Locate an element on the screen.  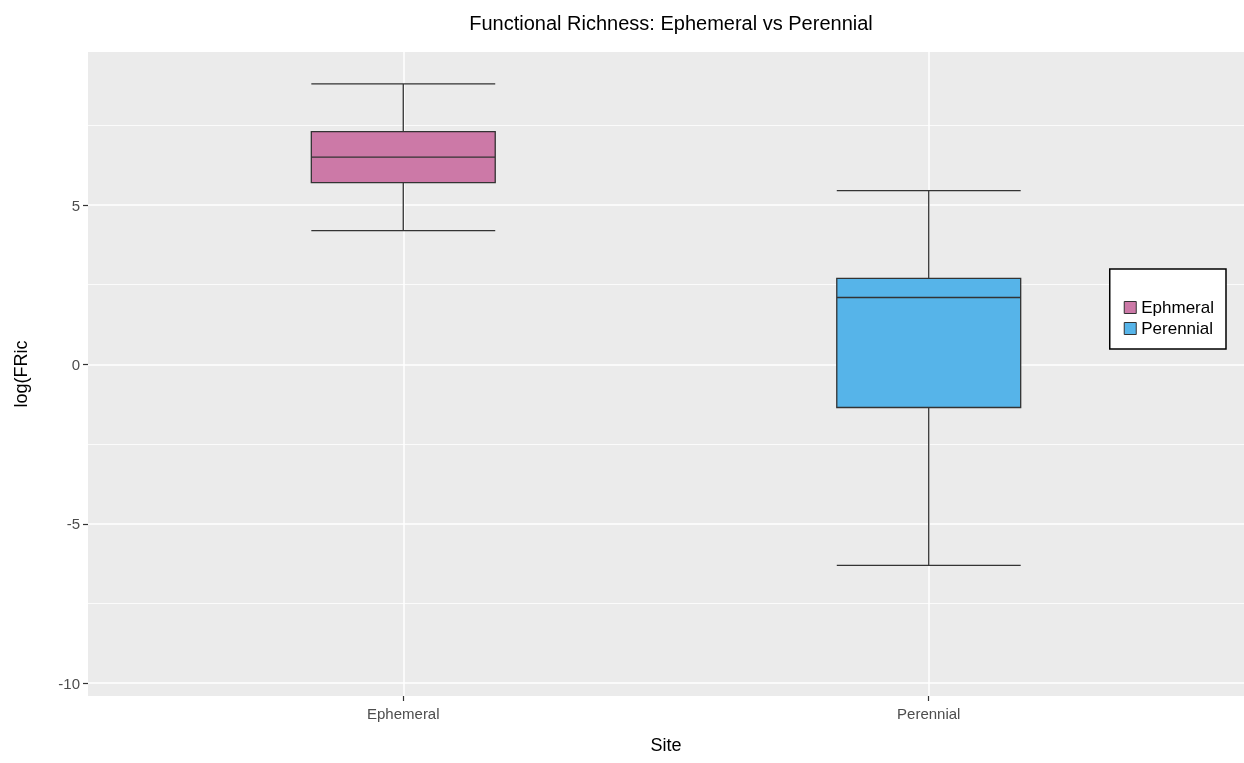
y-tick-label: 5 is located at coordinates (75, 205).